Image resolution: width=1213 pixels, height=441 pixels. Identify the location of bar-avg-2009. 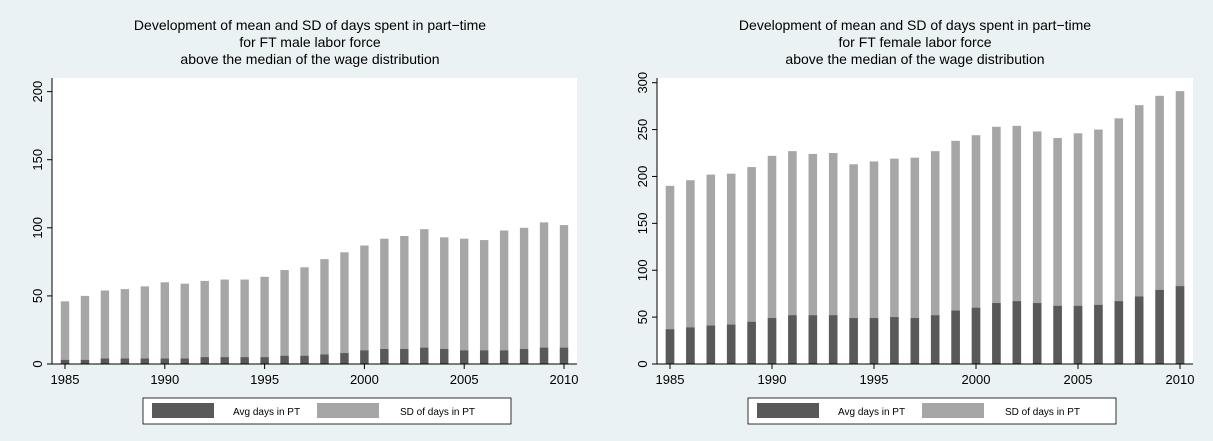
(544, 355).